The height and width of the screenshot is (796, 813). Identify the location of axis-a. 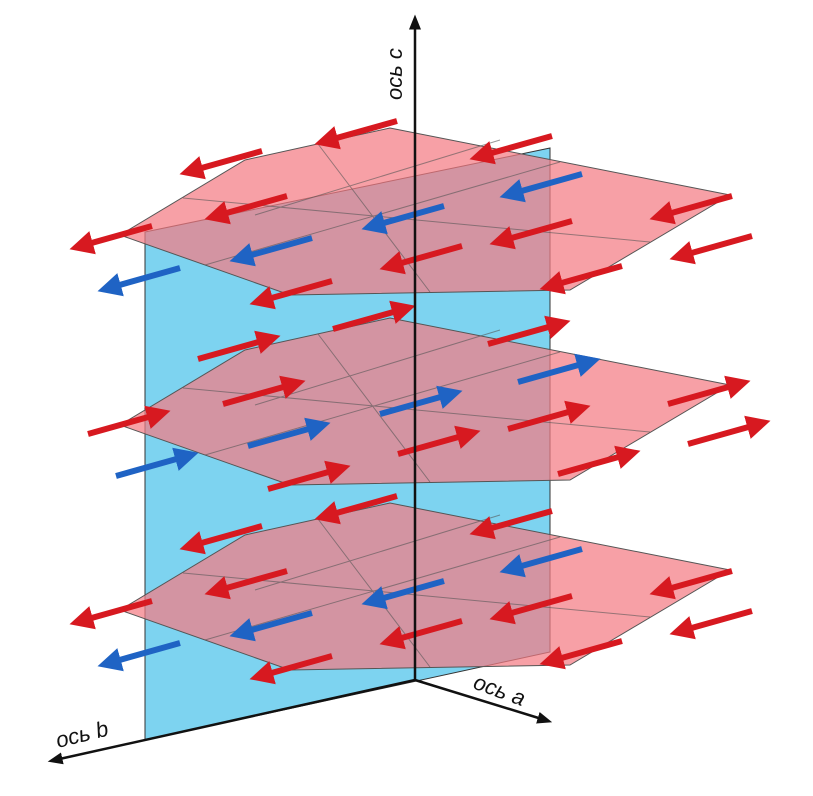
(483, 701).